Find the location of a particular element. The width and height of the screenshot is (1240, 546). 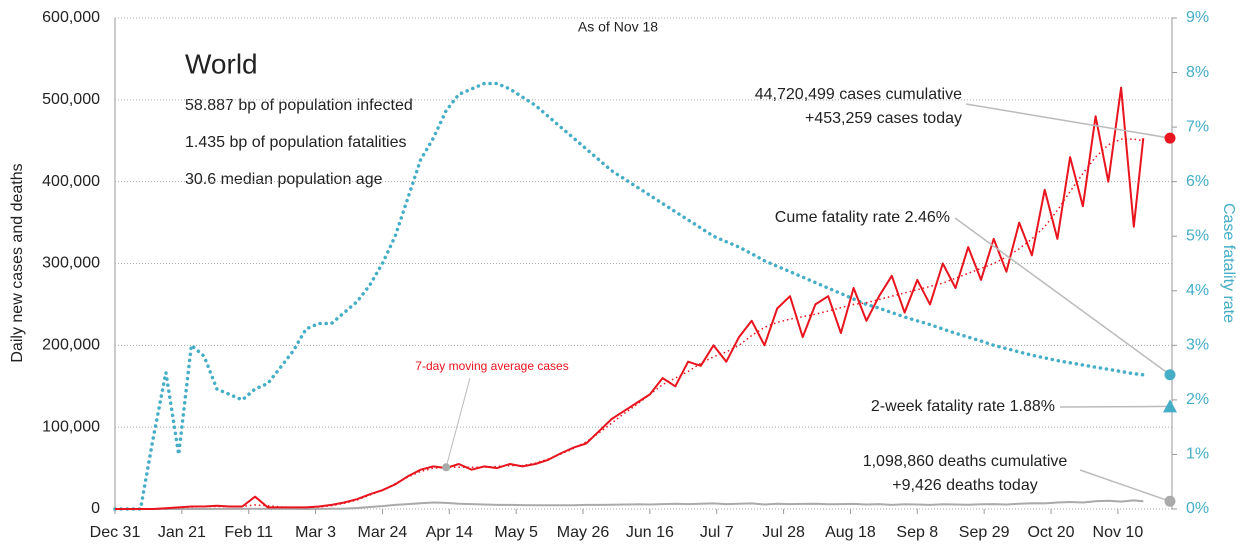

annotation-text: +453,259 cases today is located at coordinates (883, 118).